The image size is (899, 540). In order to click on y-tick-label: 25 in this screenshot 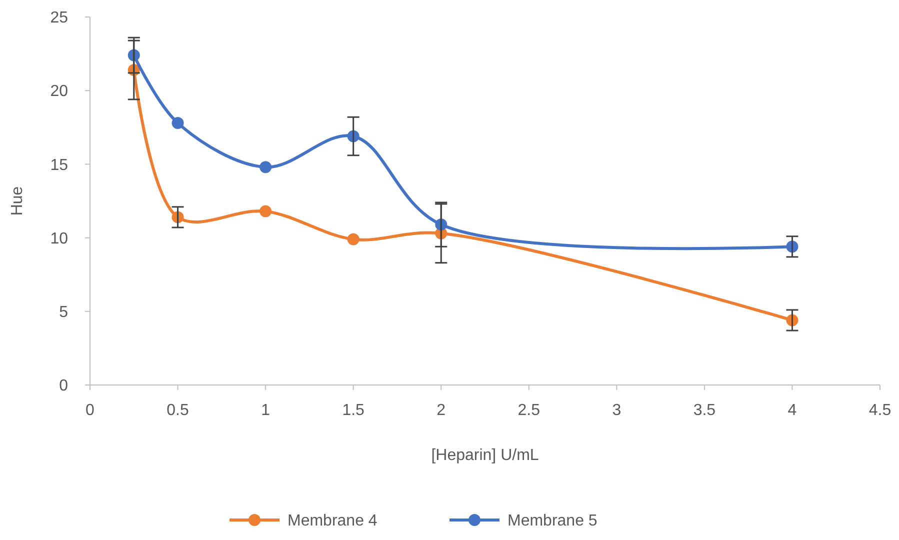, I will do `click(59, 18)`.